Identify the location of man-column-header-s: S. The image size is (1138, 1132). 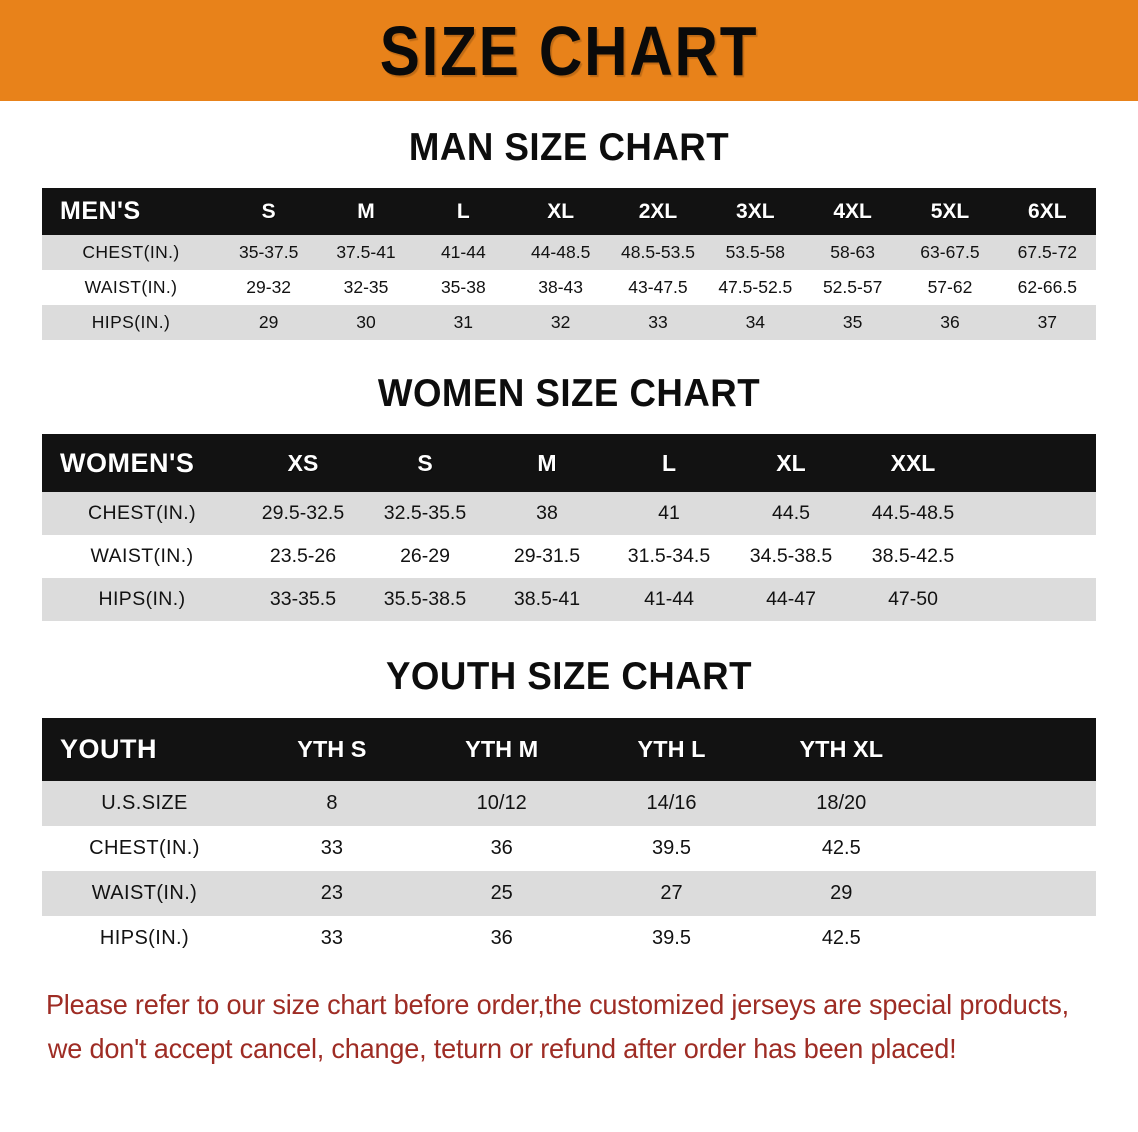
(268, 211).